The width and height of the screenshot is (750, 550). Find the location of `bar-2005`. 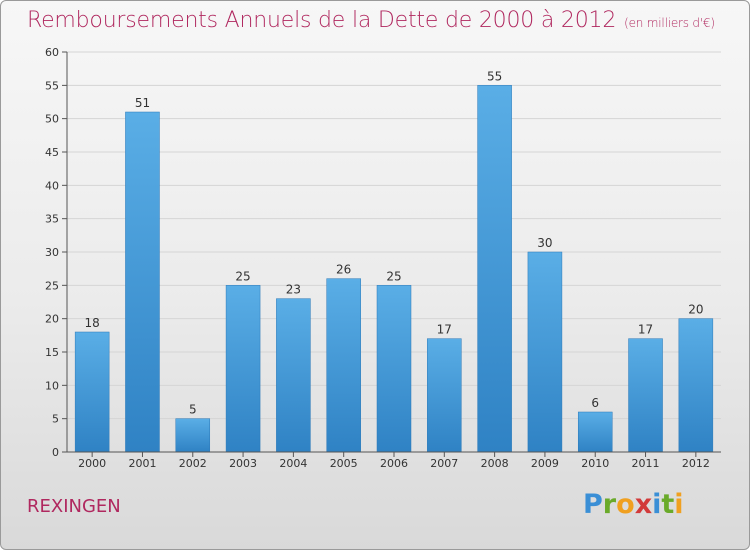

bar-2005 is located at coordinates (343, 365).